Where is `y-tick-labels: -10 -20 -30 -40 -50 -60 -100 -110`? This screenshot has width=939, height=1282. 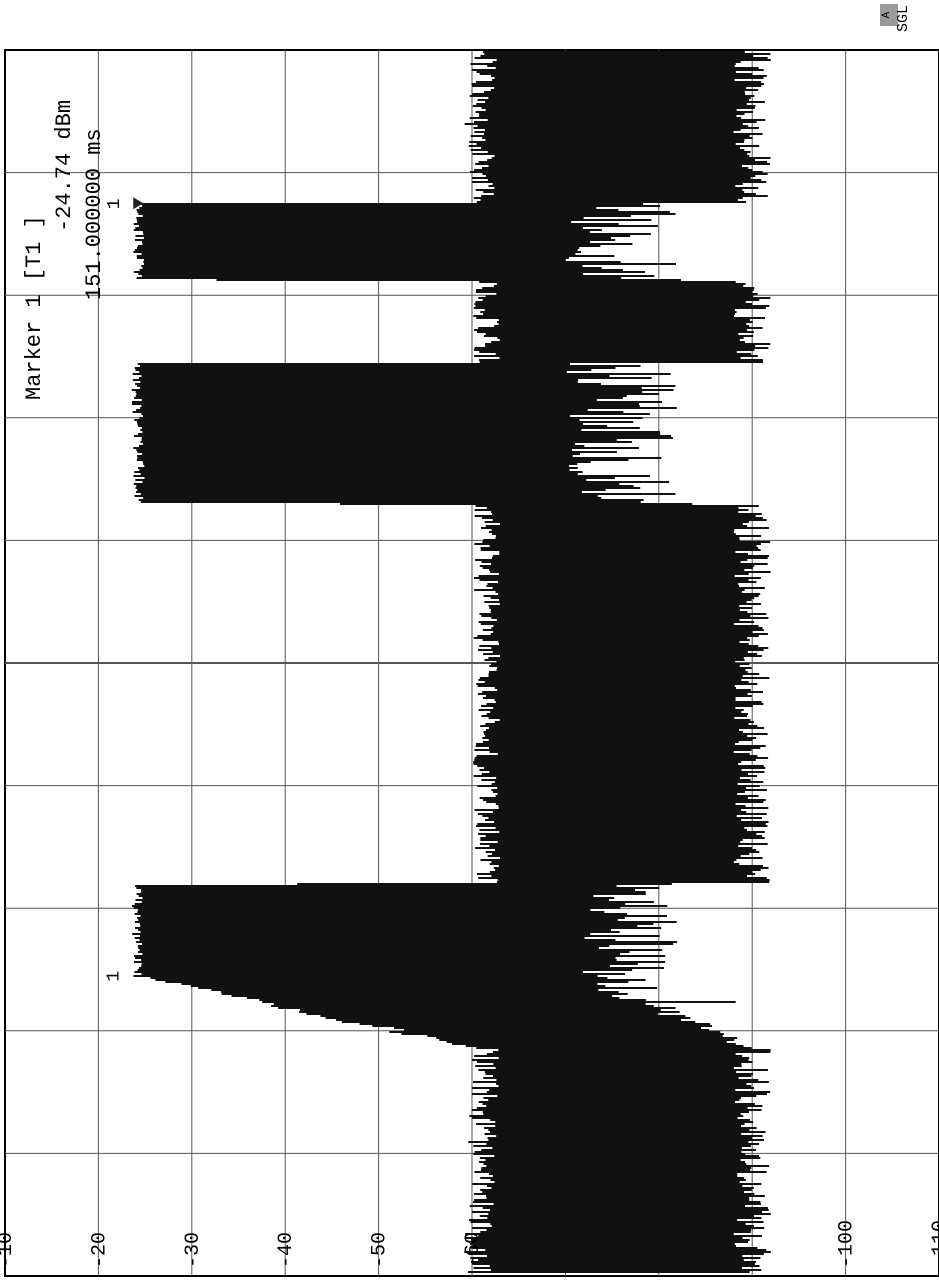 y-tick-labels: -10 -20 -30 -40 -50 -60 -100 -110 is located at coordinates (469, 1244).